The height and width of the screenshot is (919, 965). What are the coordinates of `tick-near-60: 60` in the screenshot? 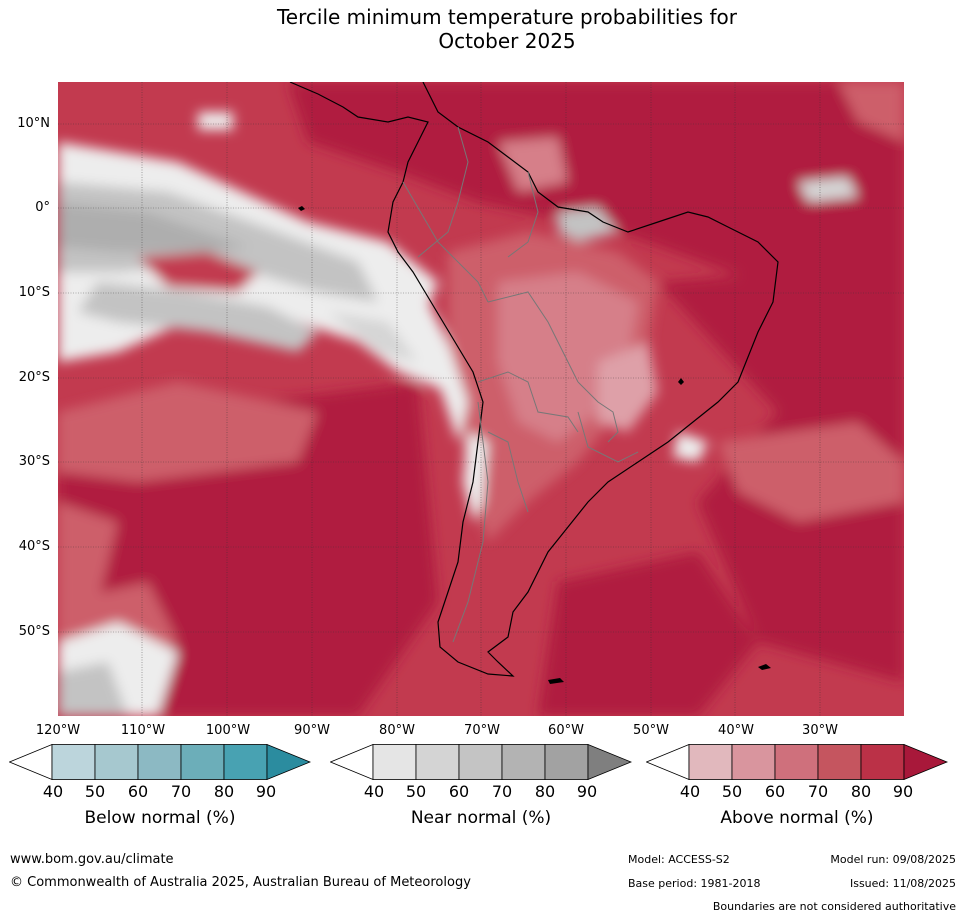 It's located at (459, 791).